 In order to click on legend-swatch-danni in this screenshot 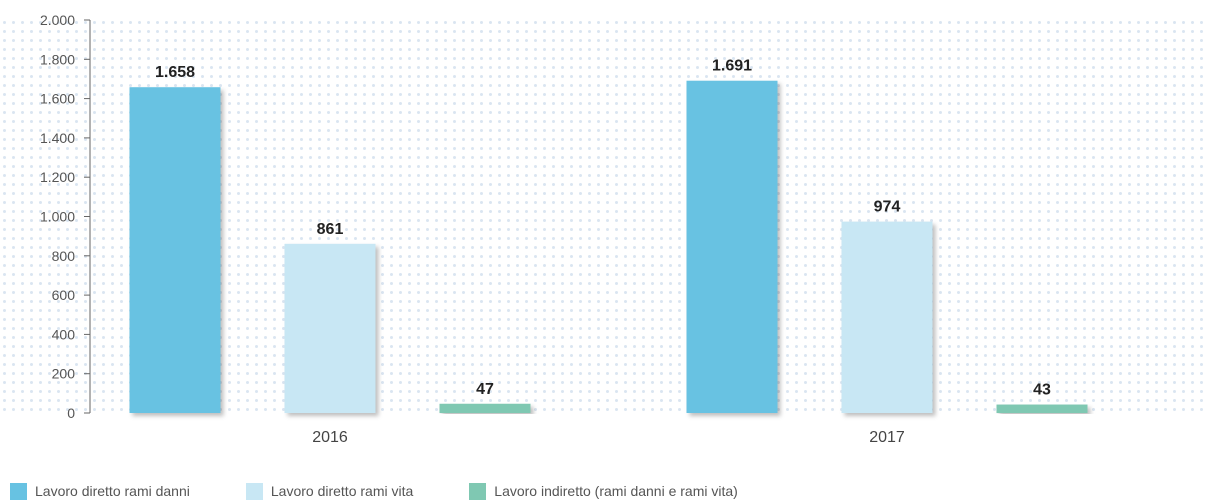, I will do `click(18, 491)`.